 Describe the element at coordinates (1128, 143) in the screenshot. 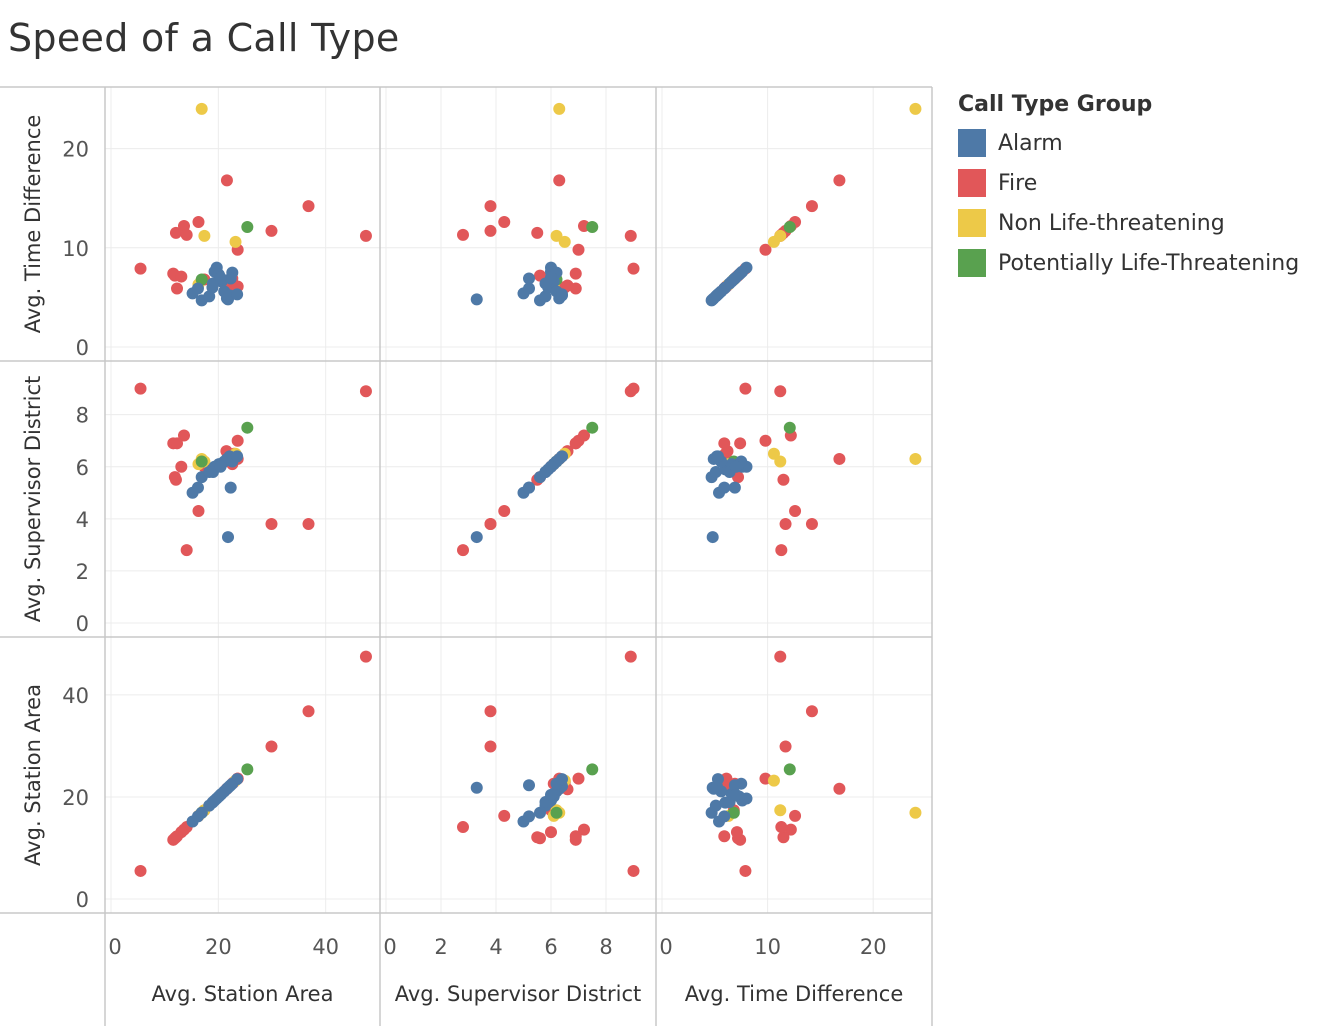

I see `legend-item: Alarm` at that location.